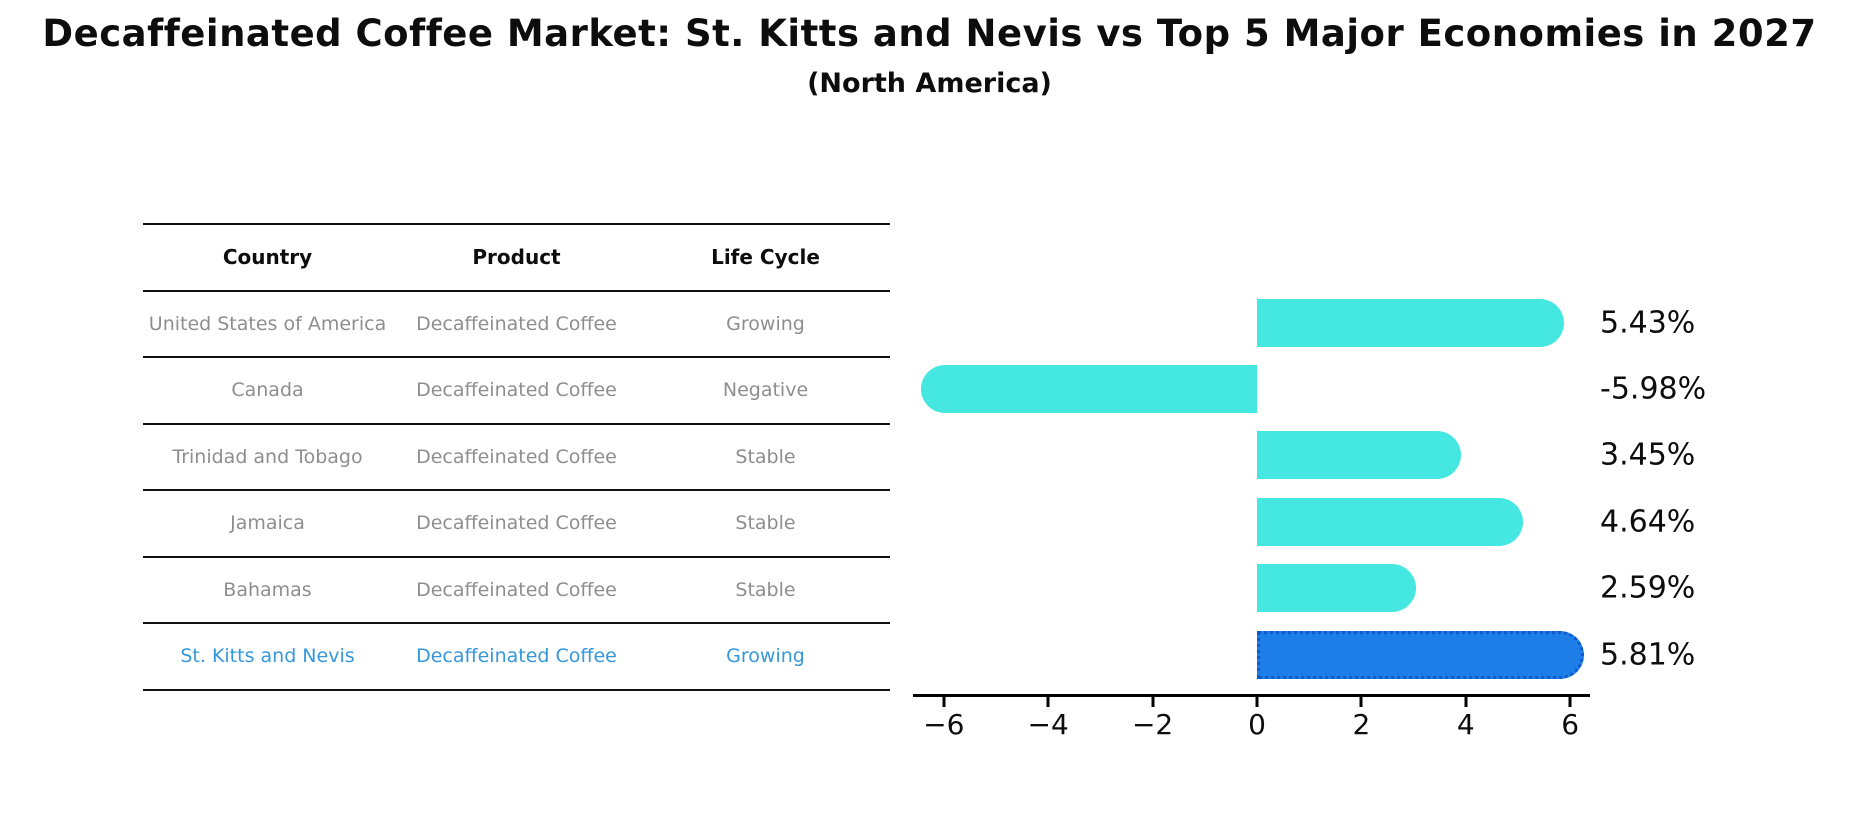 The image size is (1859, 823). What do you see at coordinates (1648, 322) in the screenshot?
I see `bar-value-label: 5.43%` at bounding box center [1648, 322].